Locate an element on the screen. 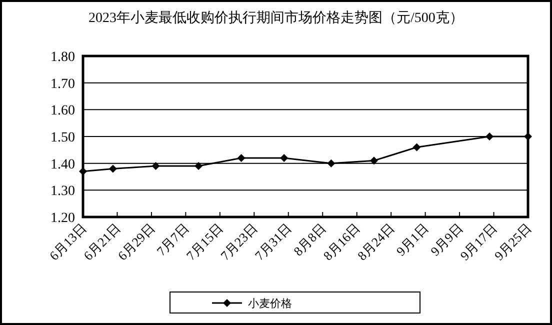  legend-label: 小麦价格 is located at coordinates (270, 303).